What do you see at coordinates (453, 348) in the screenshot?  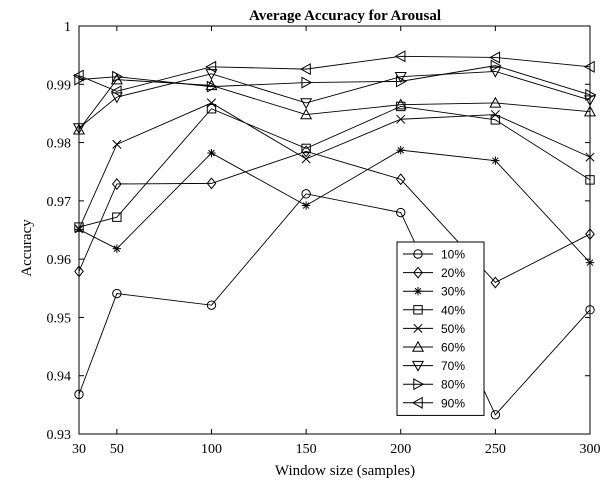 I see `legend-label: 60%` at bounding box center [453, 348].